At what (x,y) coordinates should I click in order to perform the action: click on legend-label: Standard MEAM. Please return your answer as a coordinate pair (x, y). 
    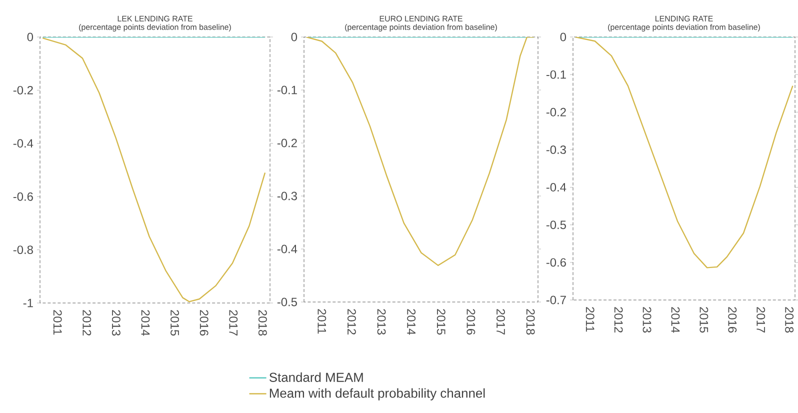
    Looking at the image, I should click on (316, 377).